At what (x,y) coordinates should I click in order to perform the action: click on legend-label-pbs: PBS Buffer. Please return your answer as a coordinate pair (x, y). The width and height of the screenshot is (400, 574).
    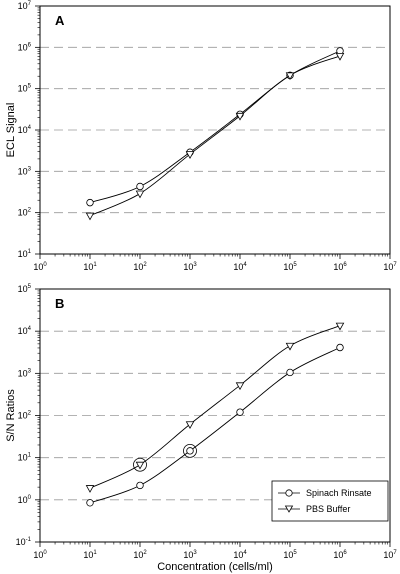
    Looking at the image, I should click on (328, 509).